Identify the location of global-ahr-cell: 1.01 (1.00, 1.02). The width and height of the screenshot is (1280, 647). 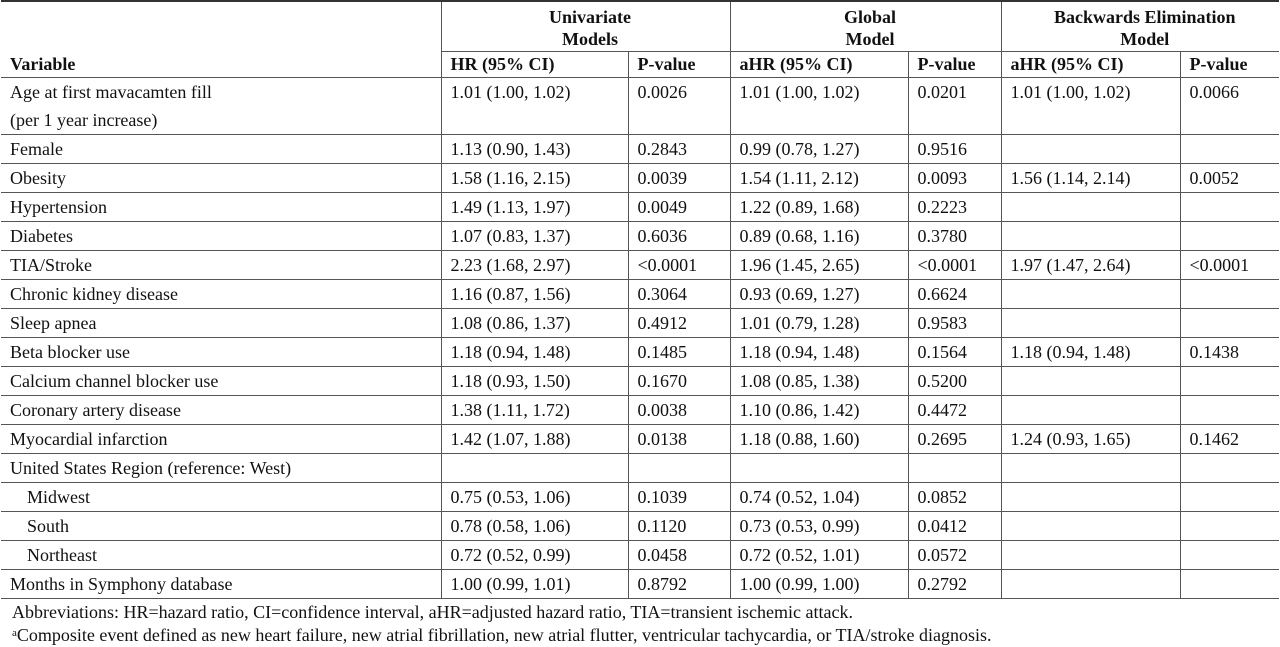
(819, 106).